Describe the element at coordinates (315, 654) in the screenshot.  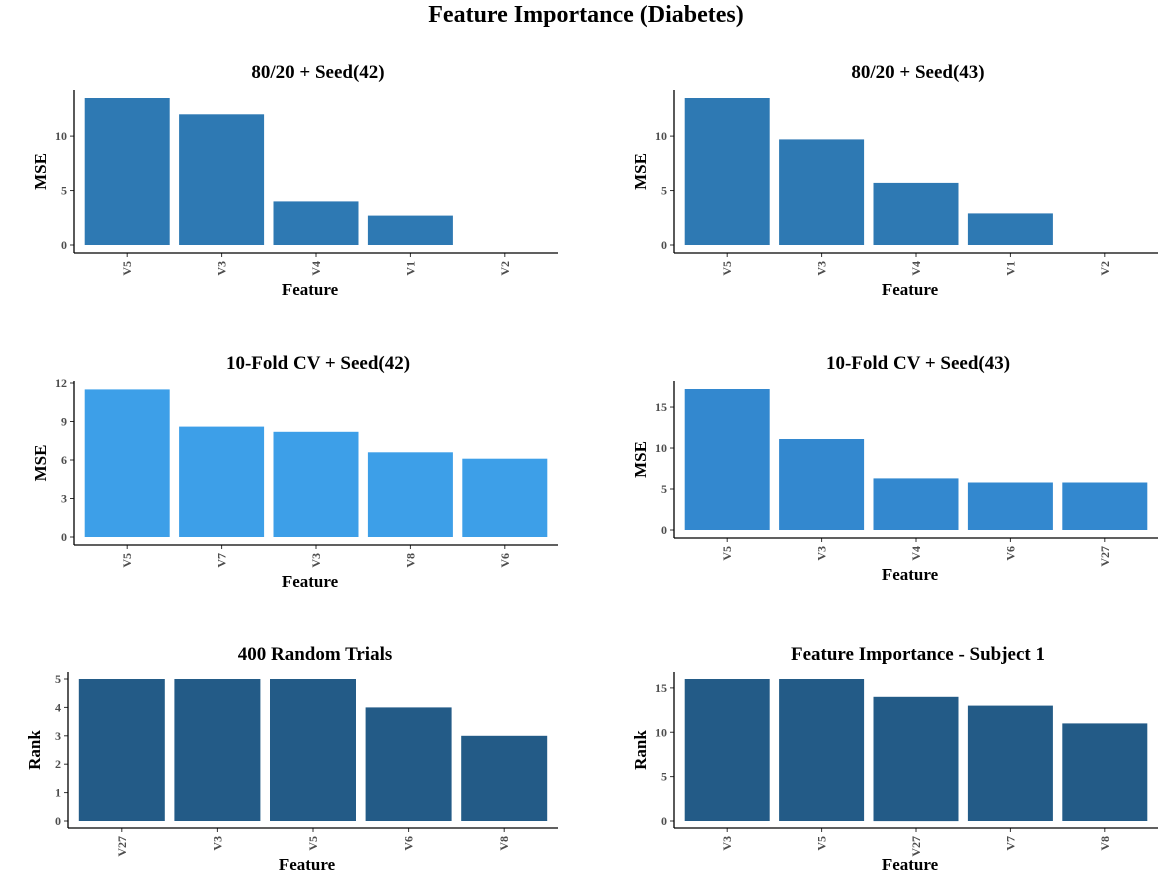
I see `chart-title: 400 Random Trials` at that location.